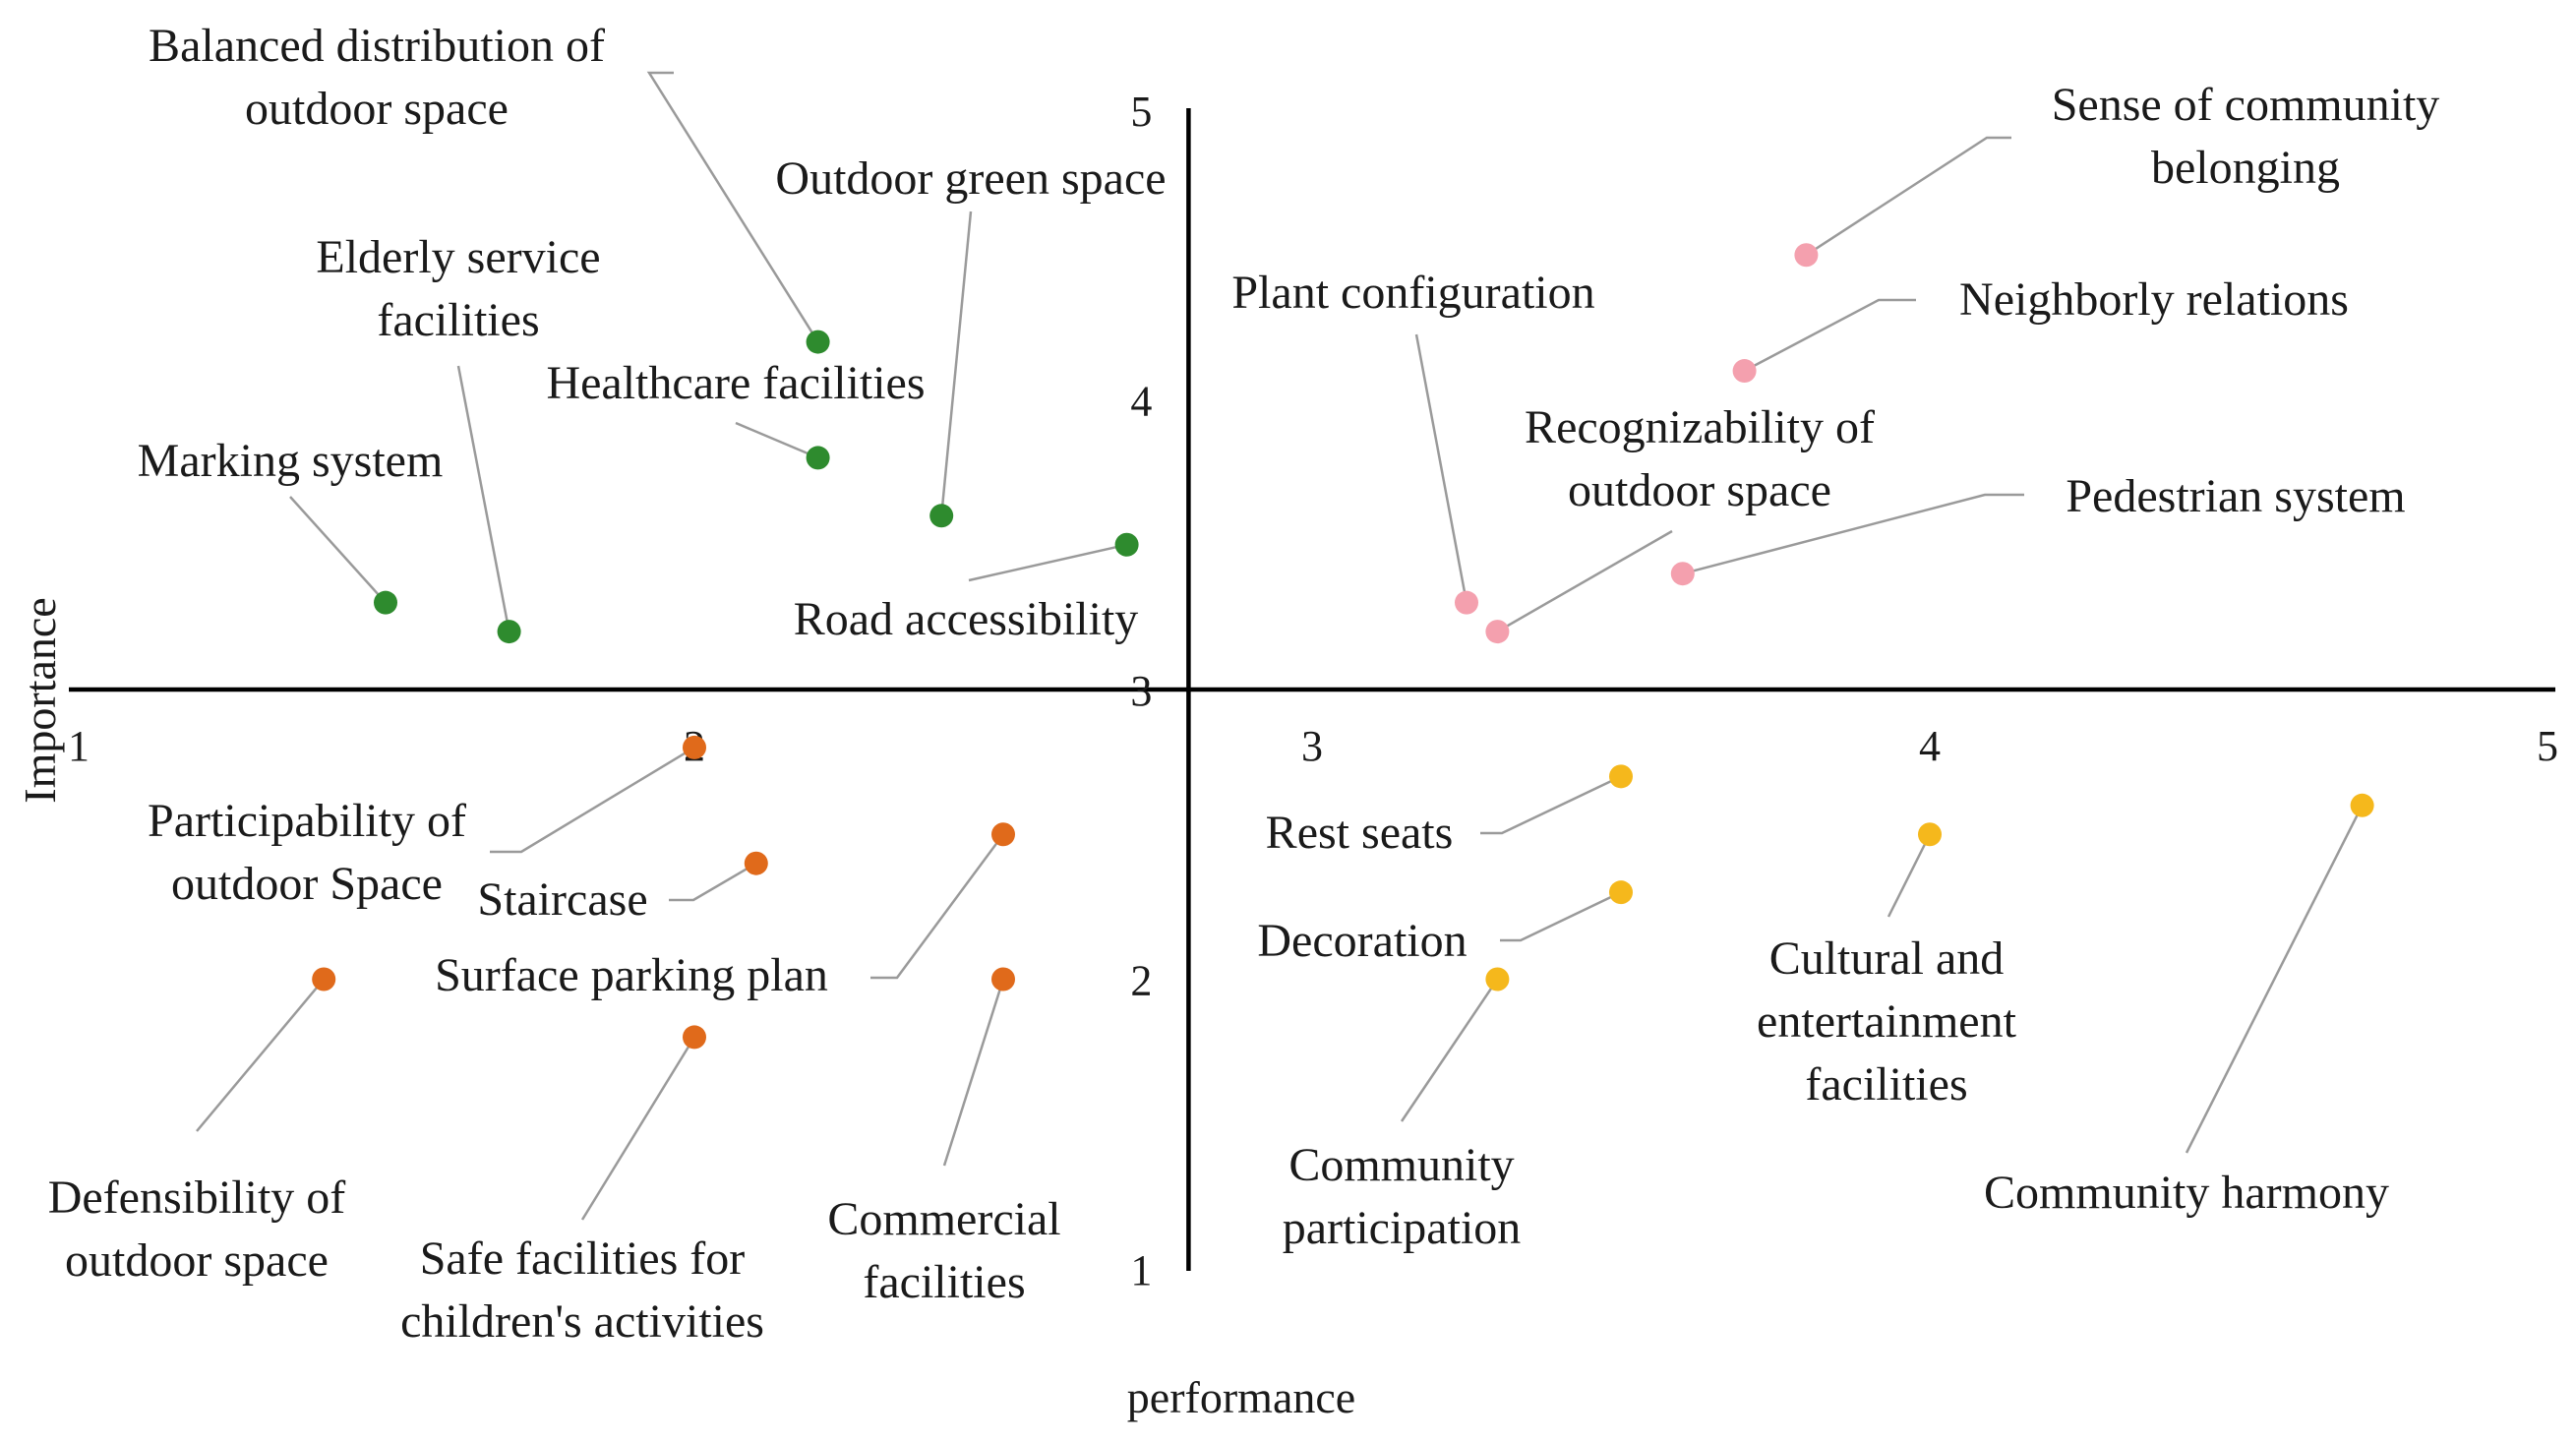 Image resolution: width=2576 pixels, height=1442 pixels. What do you see at coordinates (1141, 112) in the screenshot?
I see `y-tick-label: 5` at bounding box center [1141, 112].